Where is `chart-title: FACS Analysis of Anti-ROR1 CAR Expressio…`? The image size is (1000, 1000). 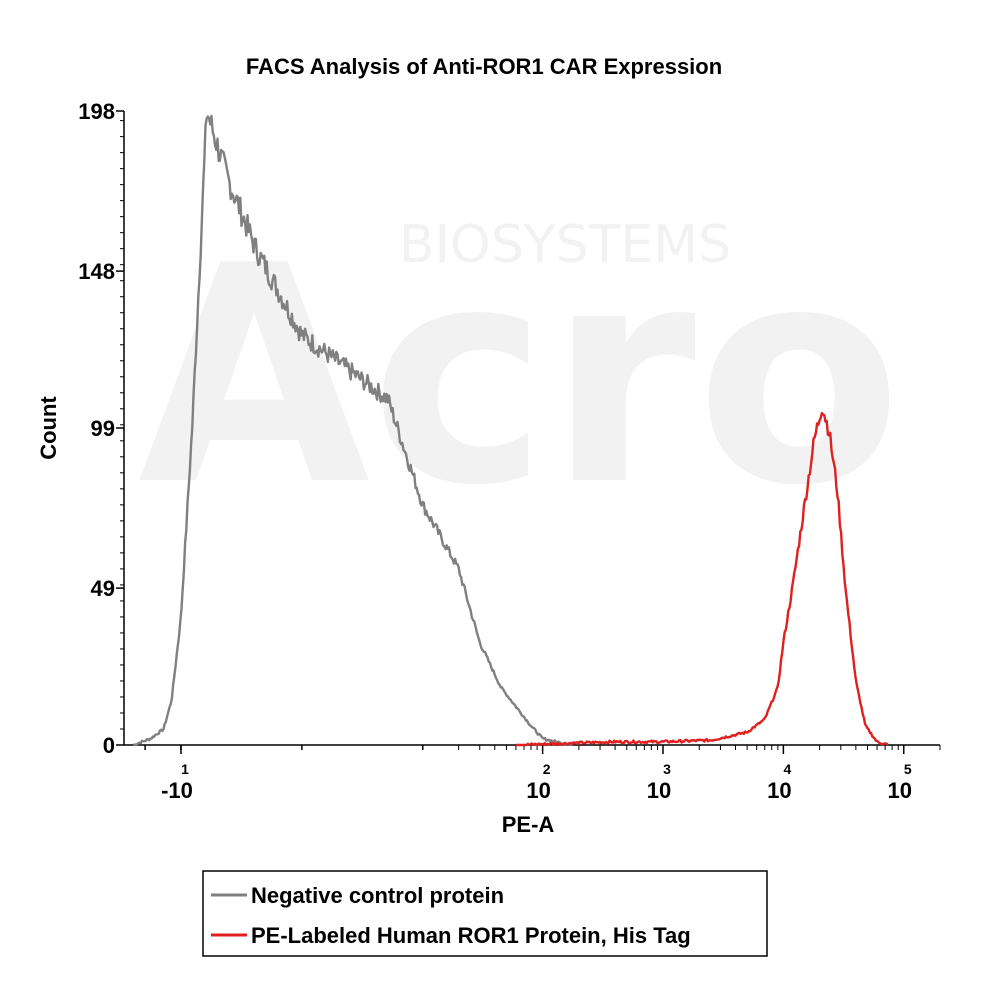
chart-title: FACS Analysis of Anti-ROR1 CAR Expressio… is located at coordinates (484, 66).